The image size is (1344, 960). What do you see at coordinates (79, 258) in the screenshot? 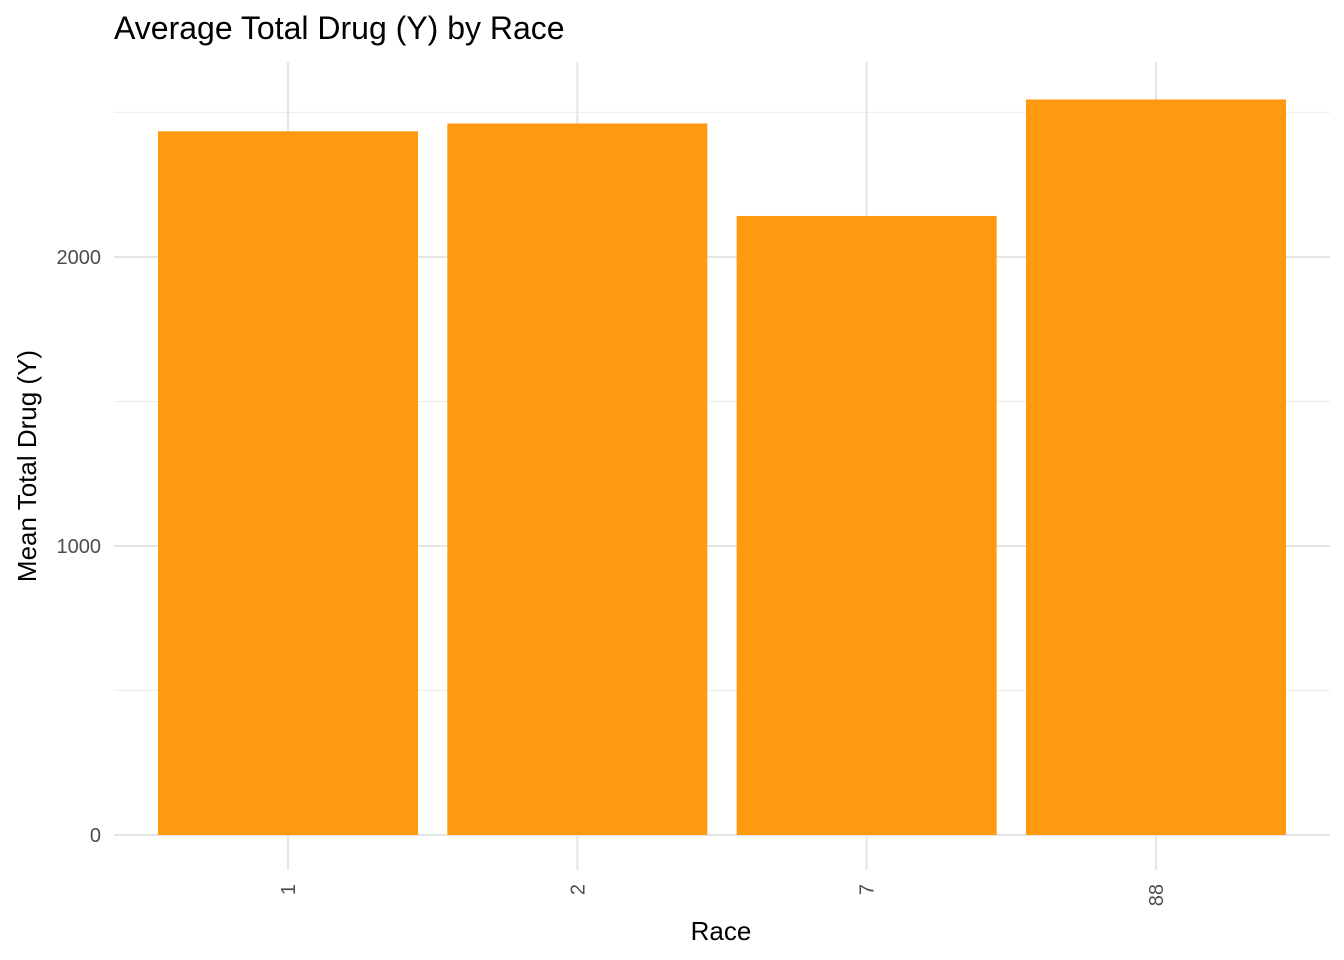
I see `y-tick-label: 2000` at bounding box center [79, 258].